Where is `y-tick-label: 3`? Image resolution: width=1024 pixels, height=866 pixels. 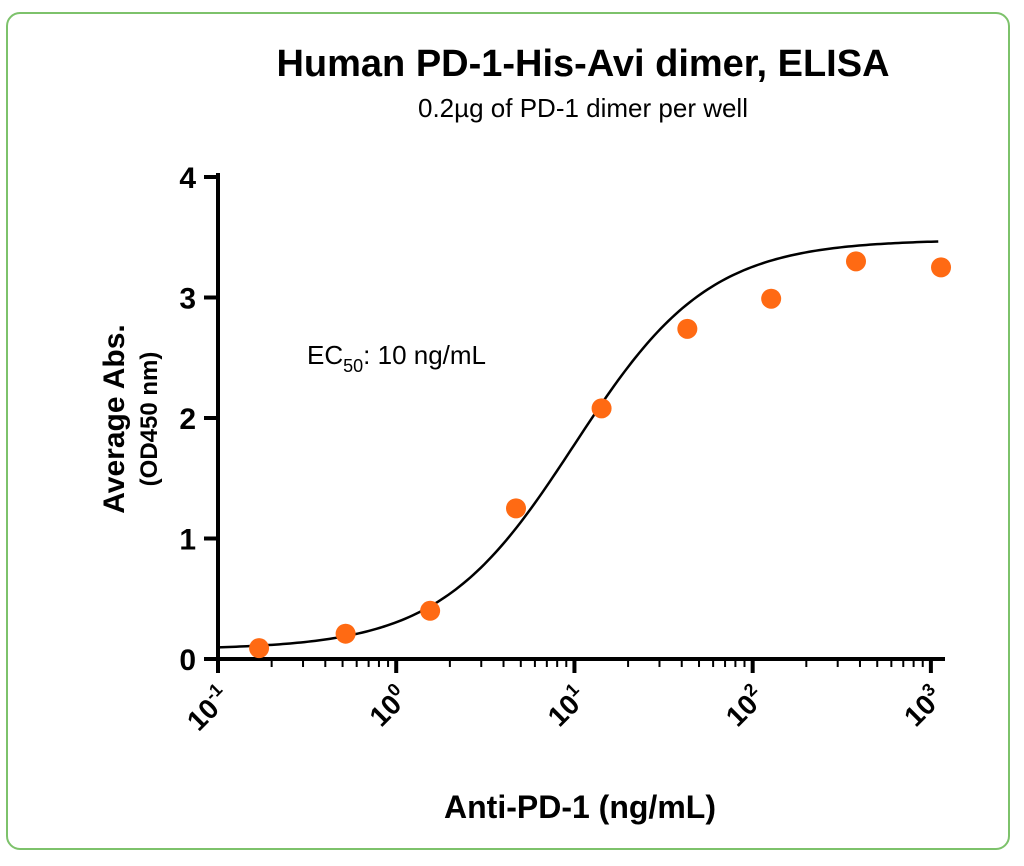
y-tick-label: 3 is located at coordinates (187, 299).